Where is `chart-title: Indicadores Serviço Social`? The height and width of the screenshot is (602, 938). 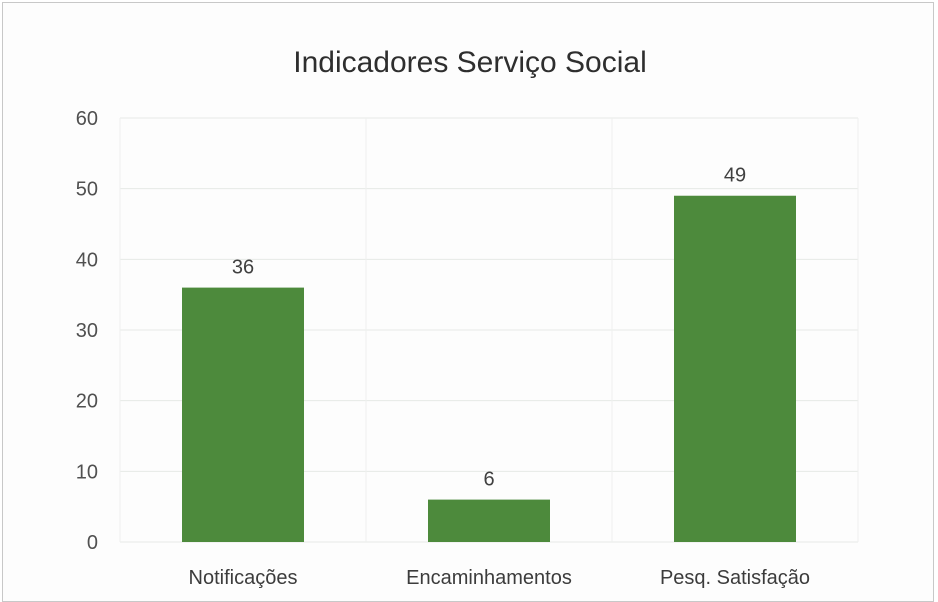
chart-title: Indicadores Serviço Social is located at coordinates (470, 62).